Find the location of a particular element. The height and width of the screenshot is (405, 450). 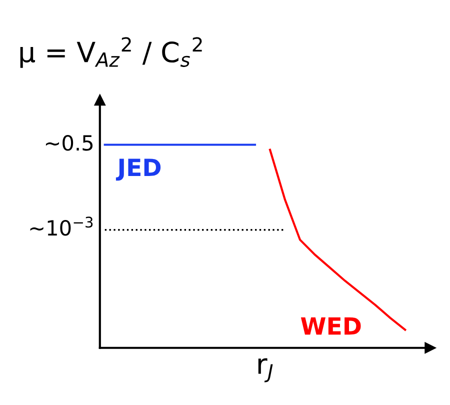

text: ~0.5 is located at coordinates (69, 143).